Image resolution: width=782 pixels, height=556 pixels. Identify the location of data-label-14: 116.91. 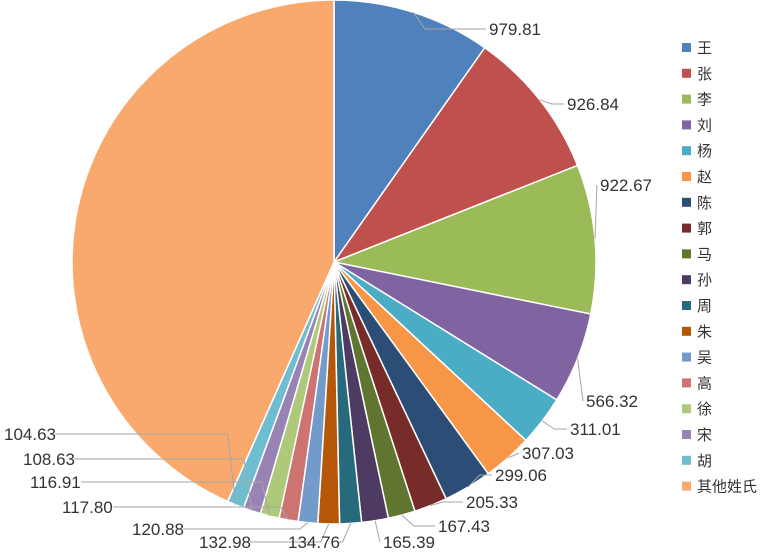
(55, 482).